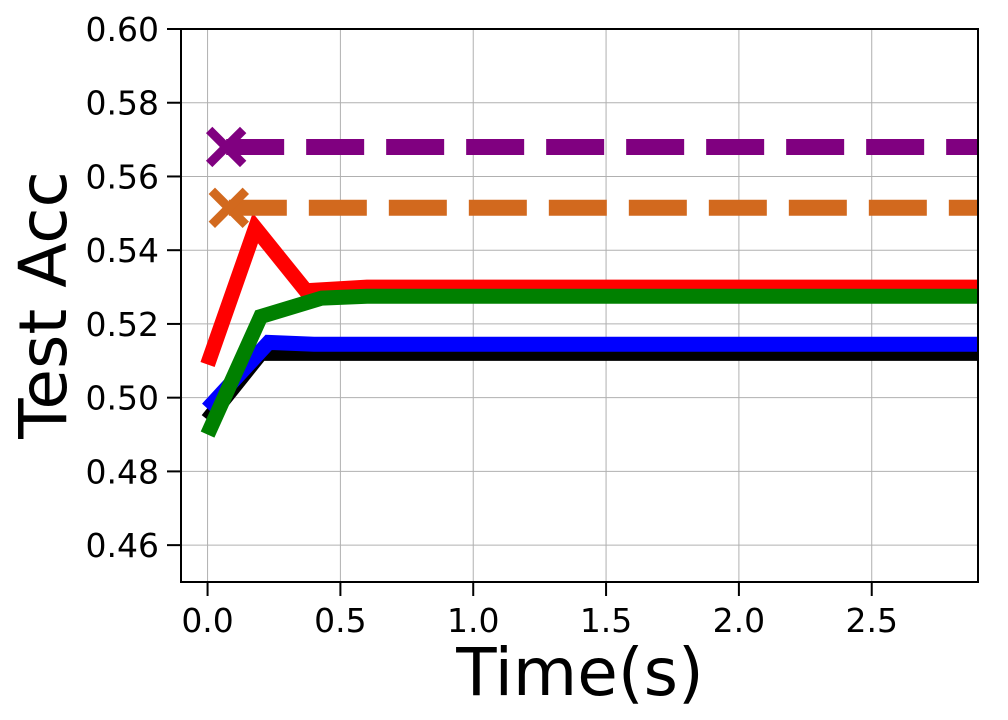  Describe the element at coordinates (122, 29) in the screenshot. I see `y-tick-label: 0.60` at that location.